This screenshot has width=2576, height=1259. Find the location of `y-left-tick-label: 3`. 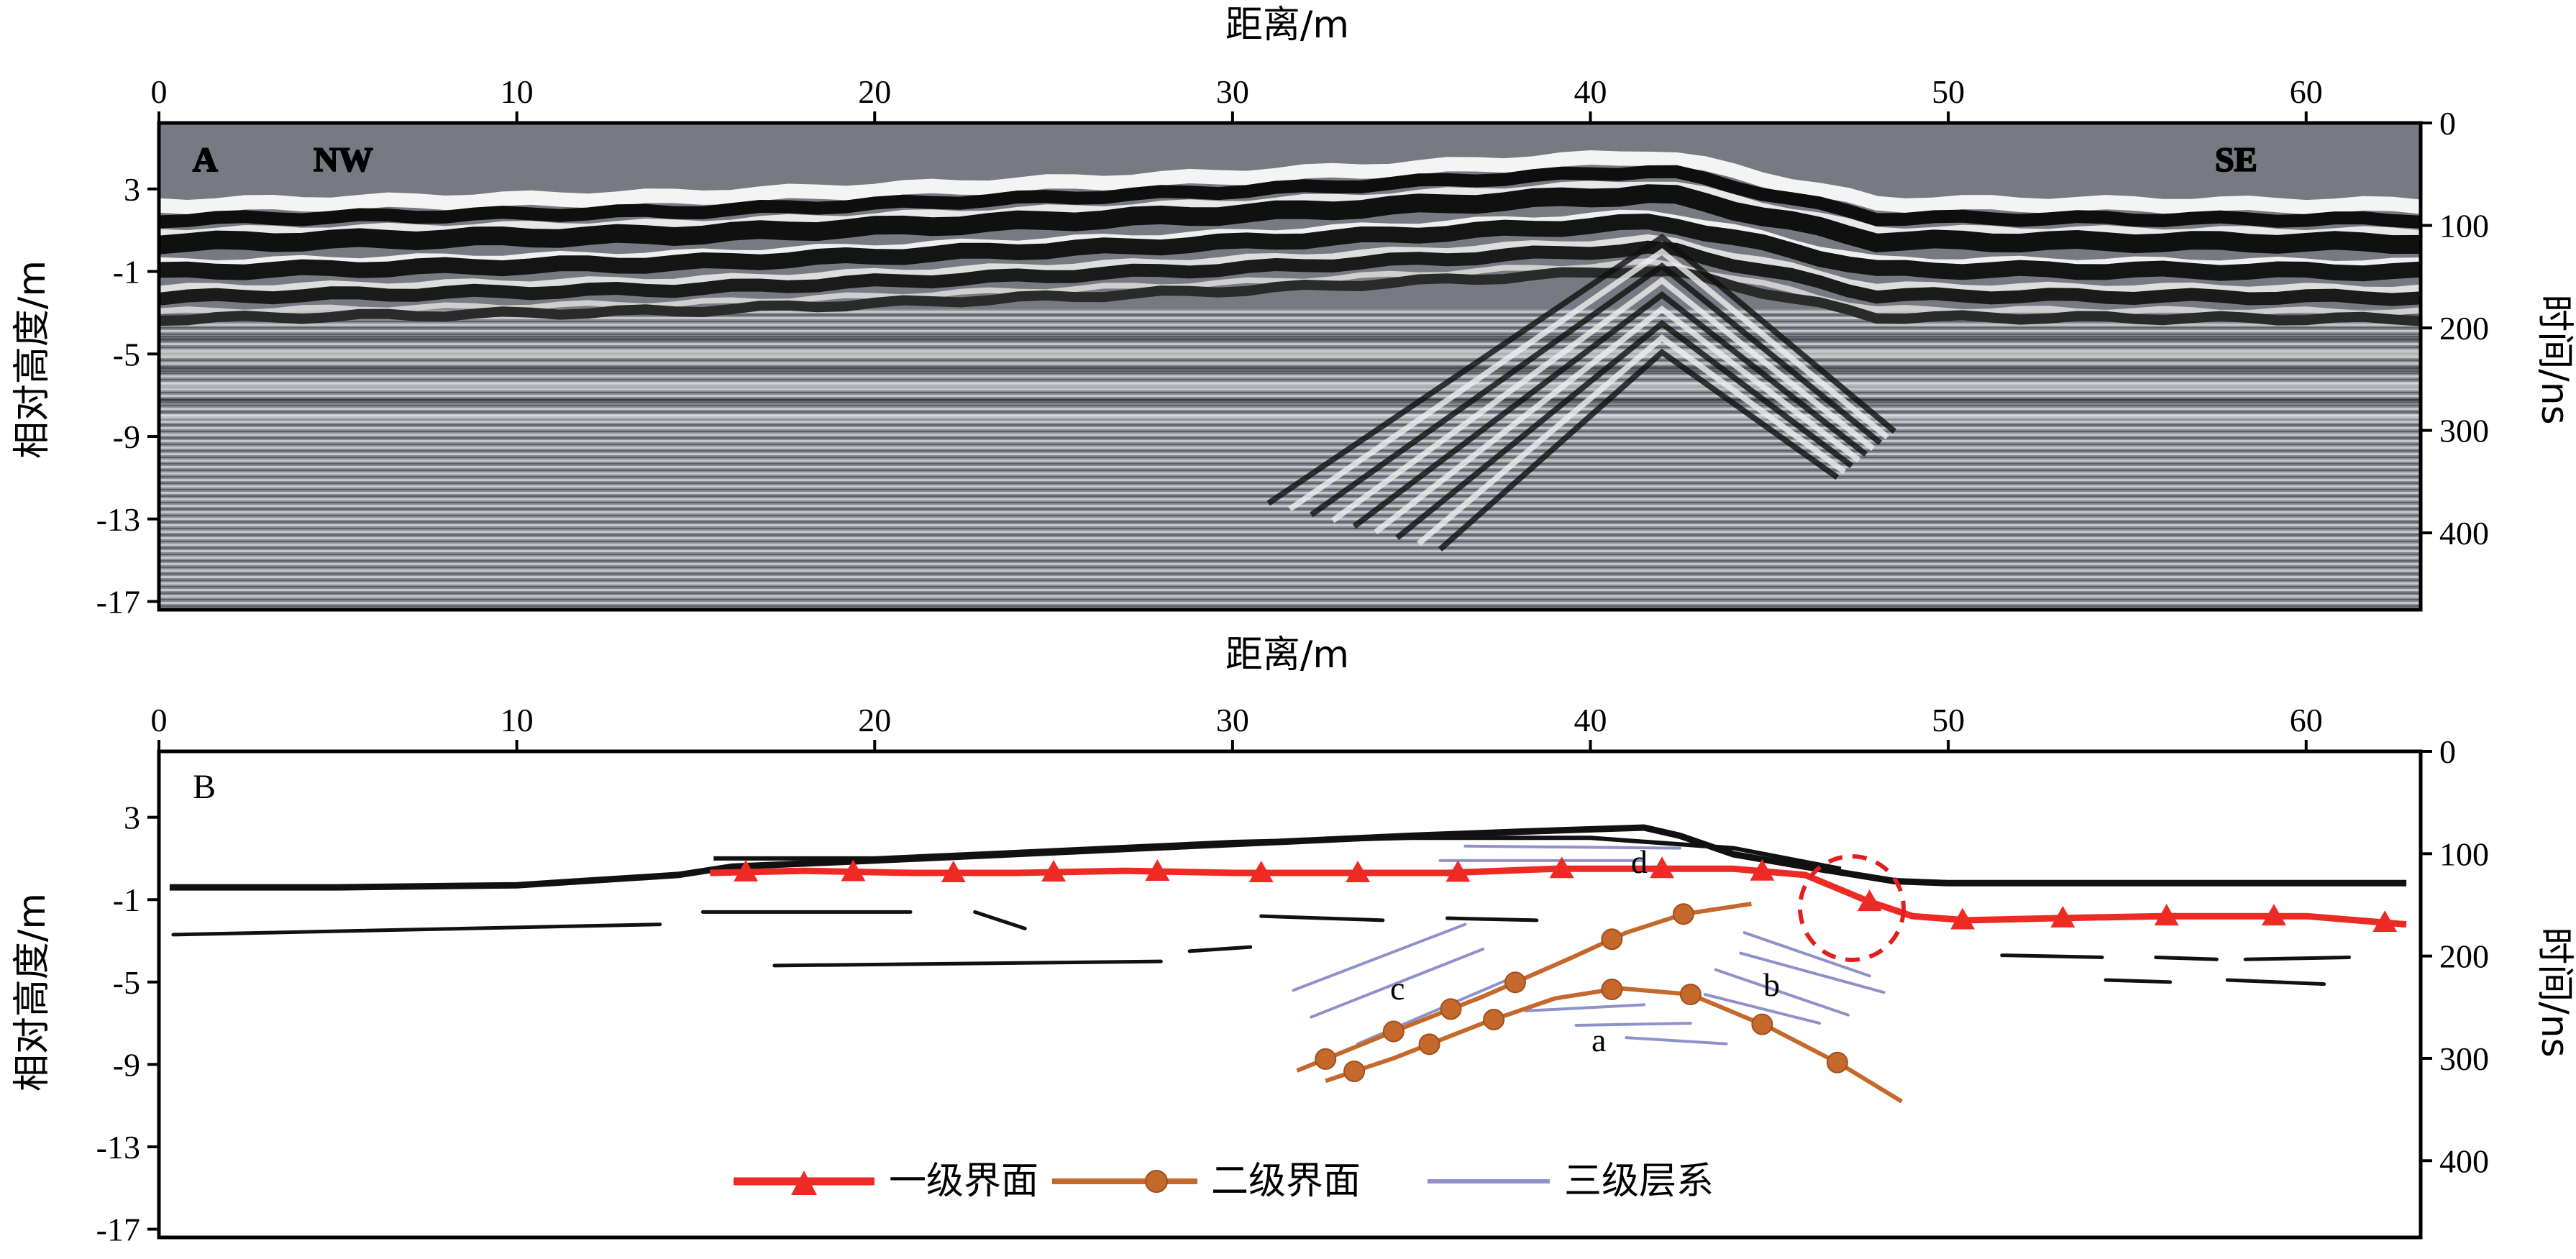

y-left-tick-label: 3 is located at coordinates (132, 818).